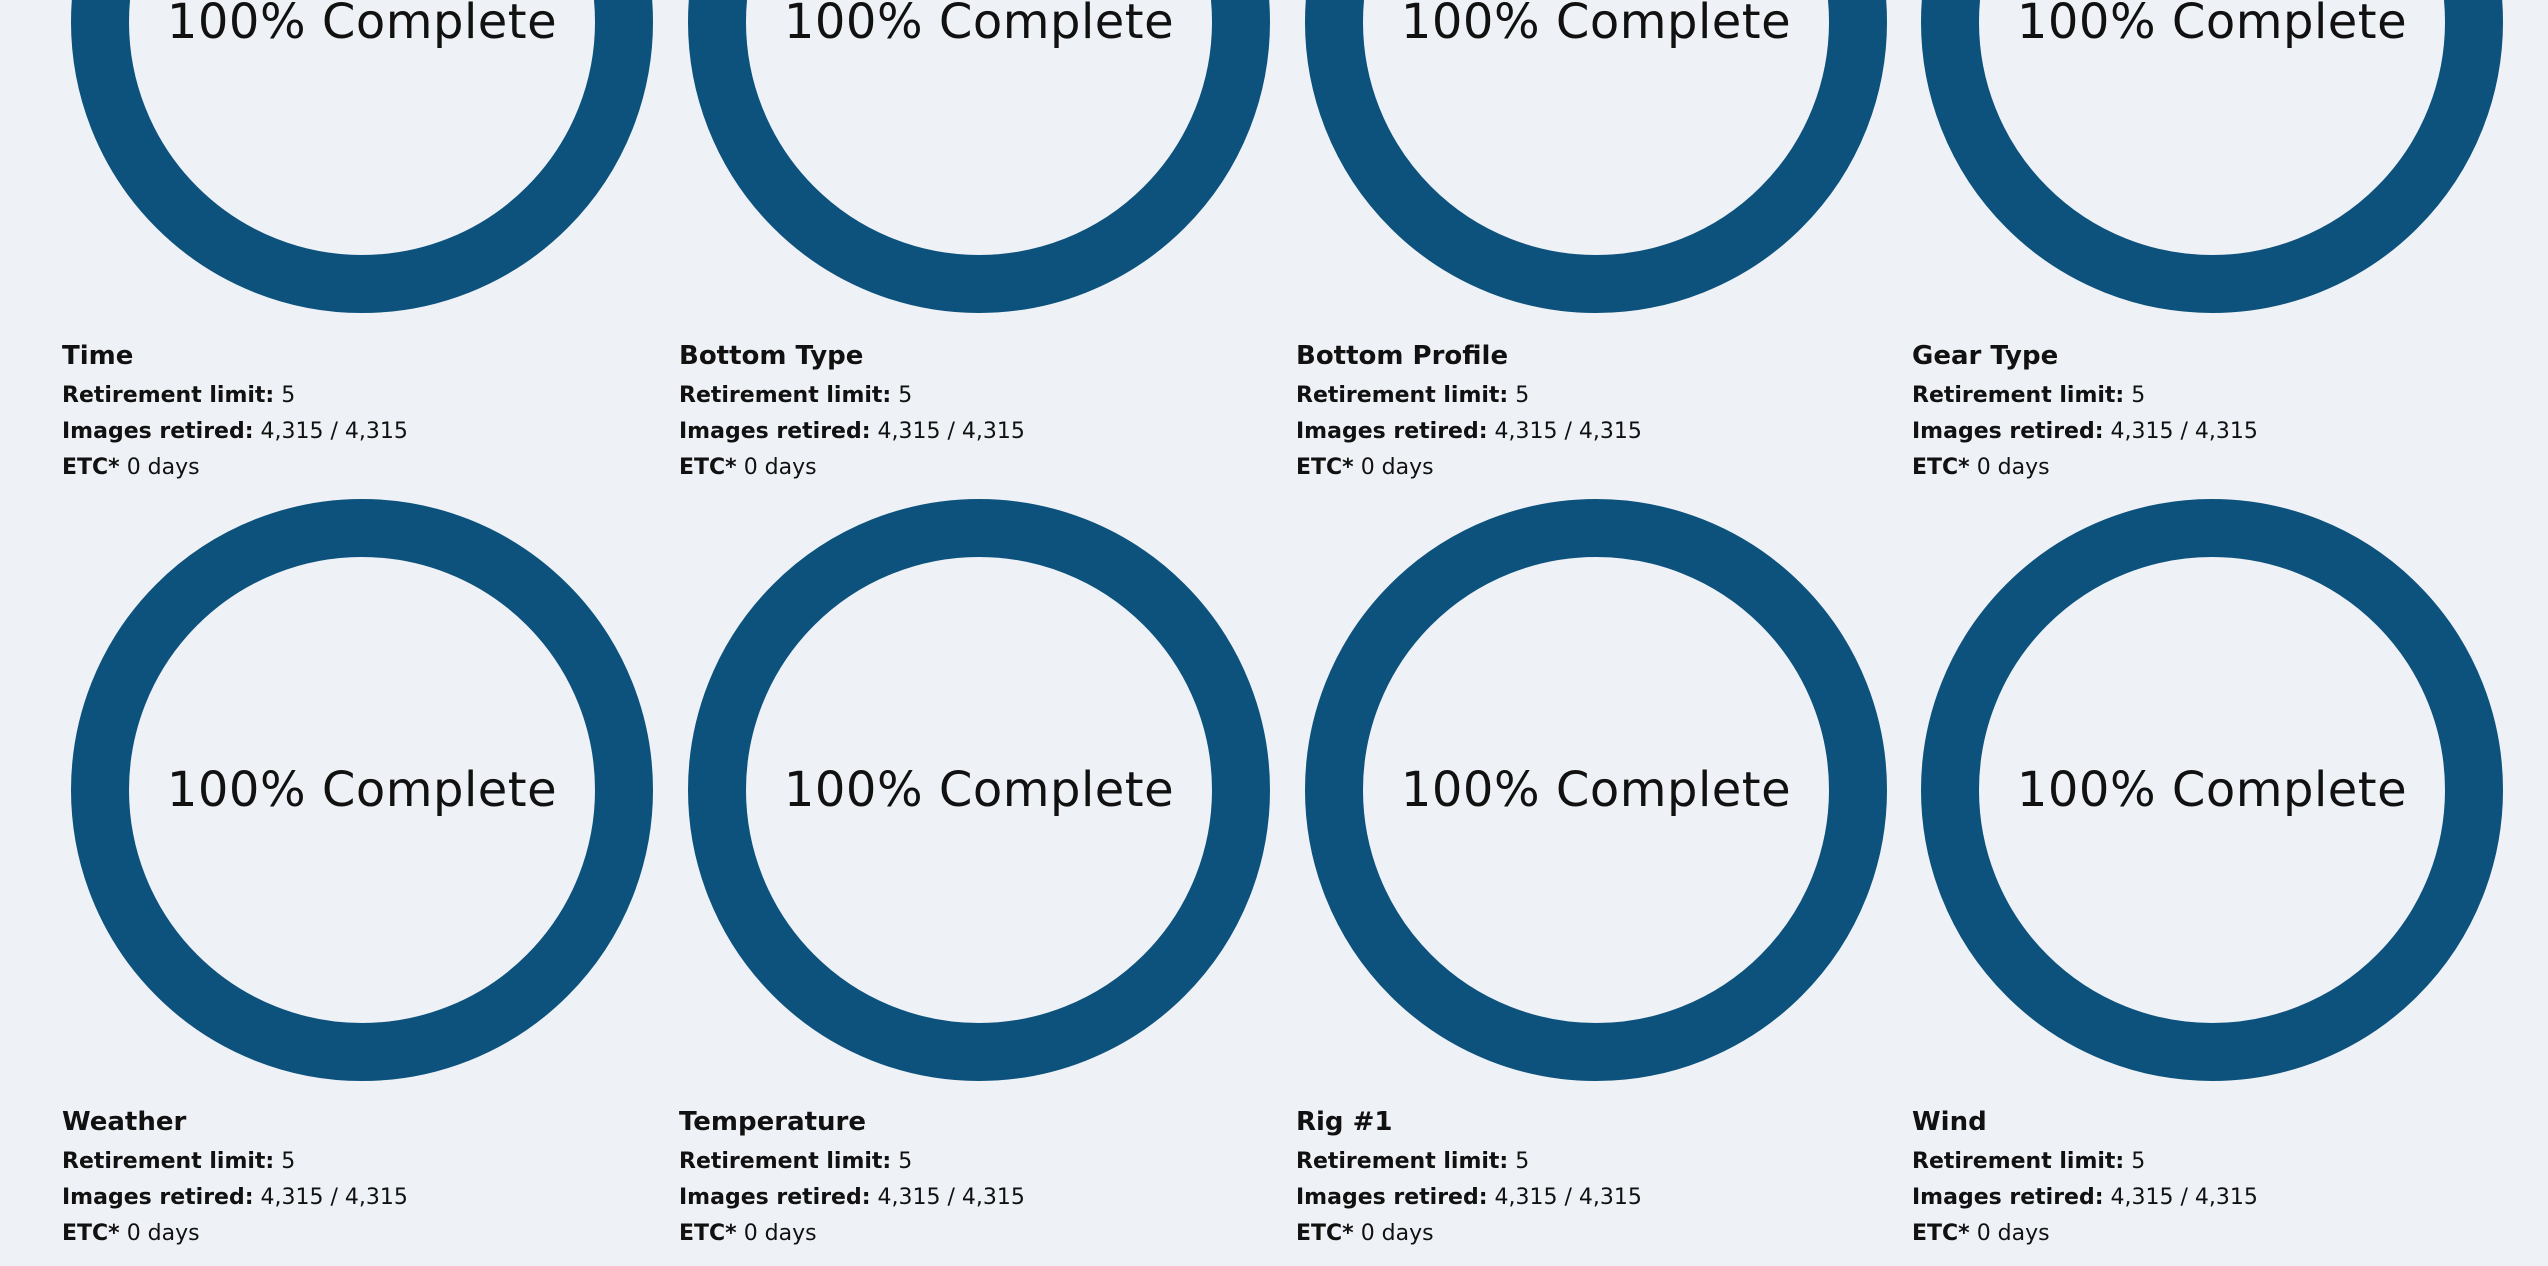 The image size is (2548, 1266). What do you see at coordinates (771, 356) in the screenshot?
I see `task-title: Bottom Type` at bounding box center [771, 356].